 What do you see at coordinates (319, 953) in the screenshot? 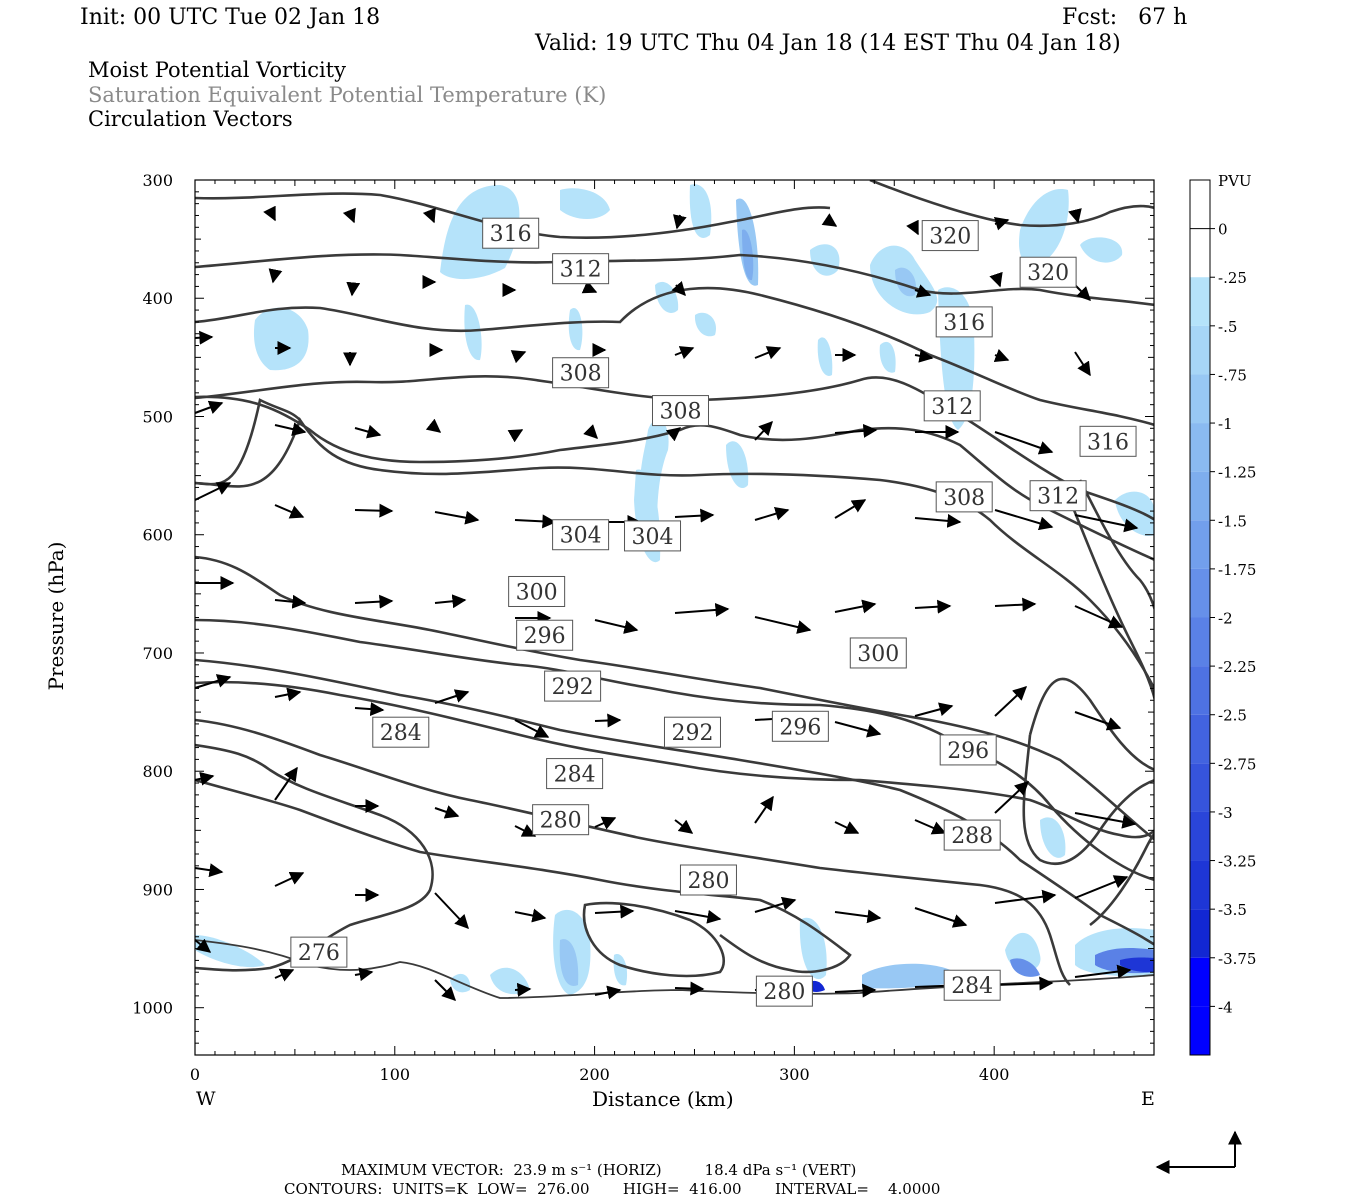
I see `contour-label-text: 276` at bounding box center [319, 953].